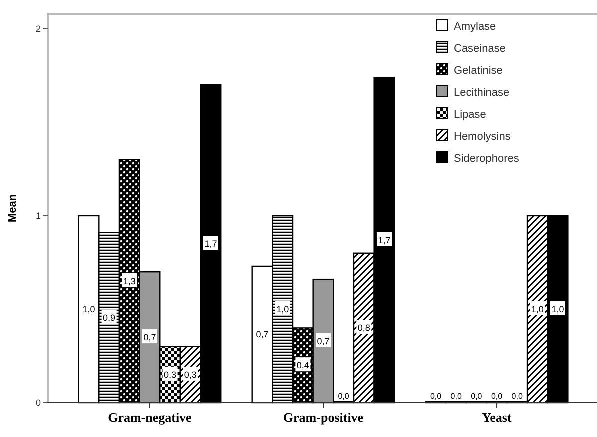  Describe the element at coordinates (323, 417) in the screenshot. I see `x-tick-label: Gram-positive` at that location.